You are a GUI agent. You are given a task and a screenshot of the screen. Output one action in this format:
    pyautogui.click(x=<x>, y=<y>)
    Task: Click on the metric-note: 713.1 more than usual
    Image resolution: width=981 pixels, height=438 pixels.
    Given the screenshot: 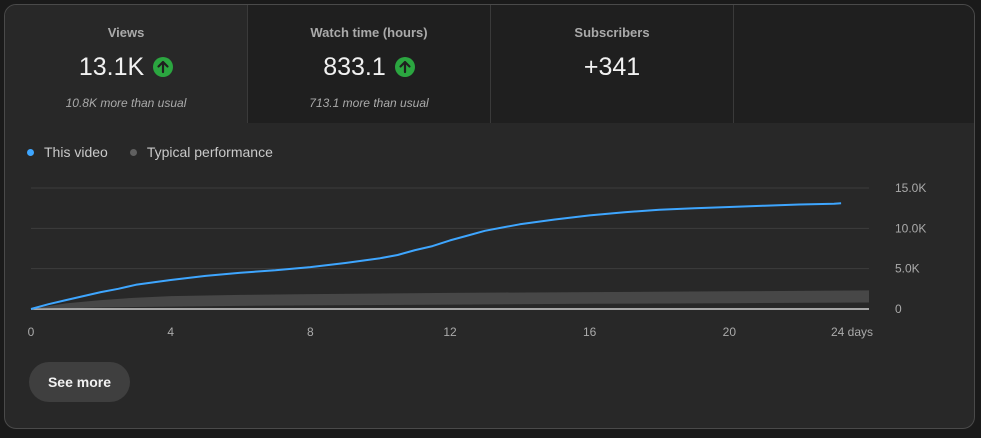 What is the action you would take?
    pyautogui.click(x=369, y=103)
    